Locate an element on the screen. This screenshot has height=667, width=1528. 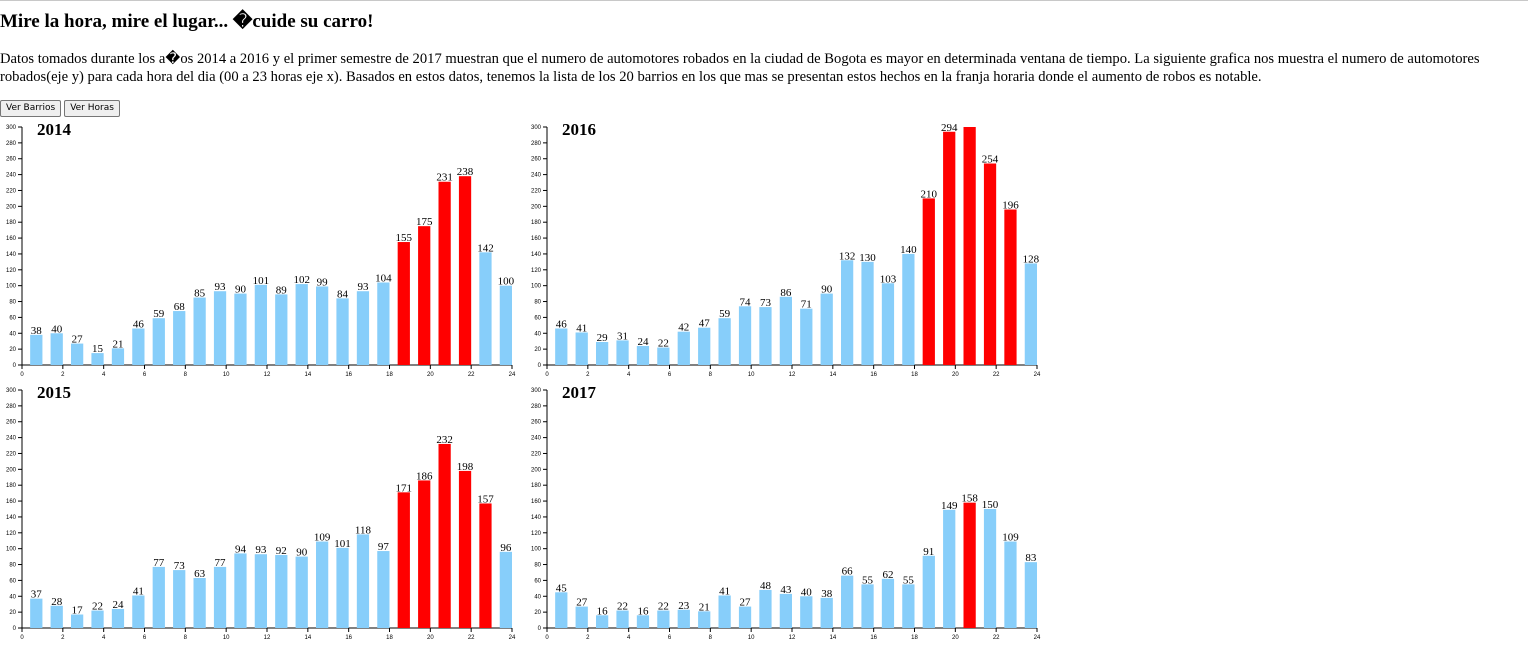
y-tick-label: 80 is located at coordinates (12, 303).